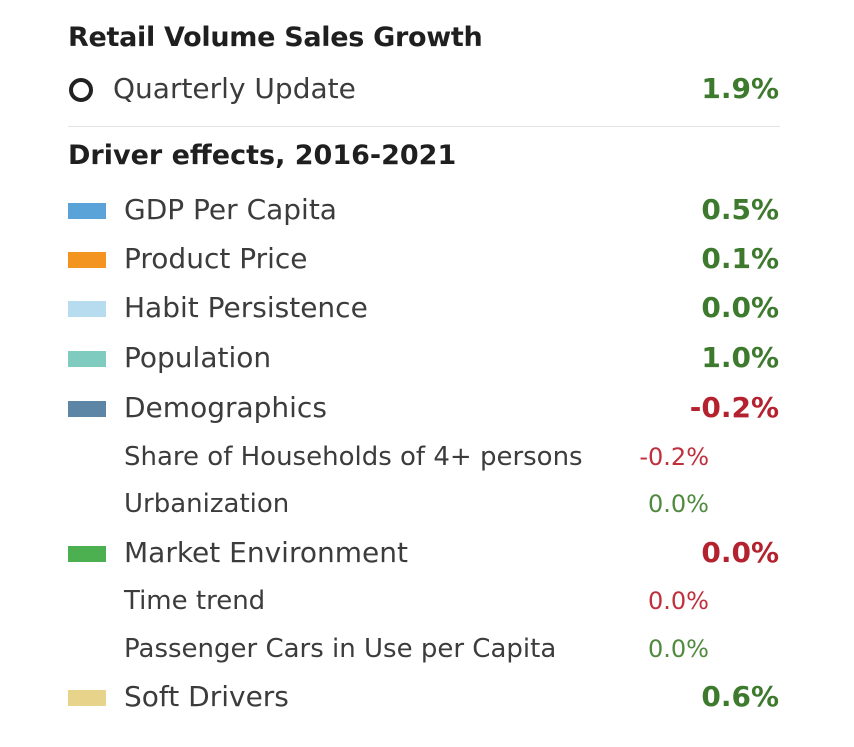  What do you see at coordinates (198, 357) in the screenshot?
I see `driver-label: Population` at bounding box center [198, 357].